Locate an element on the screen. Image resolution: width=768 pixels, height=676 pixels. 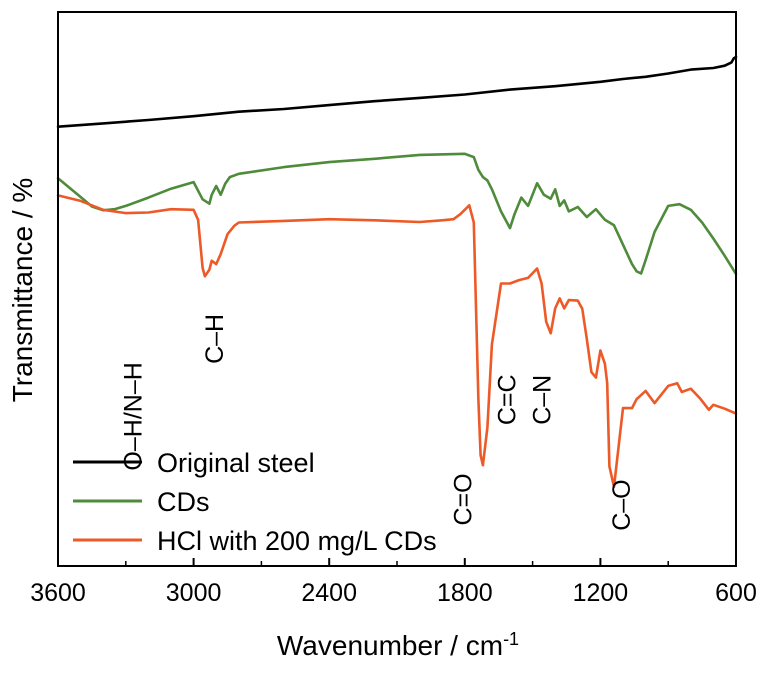
peak-annotation: O–H/N–H is located at coordinates (134, 416).